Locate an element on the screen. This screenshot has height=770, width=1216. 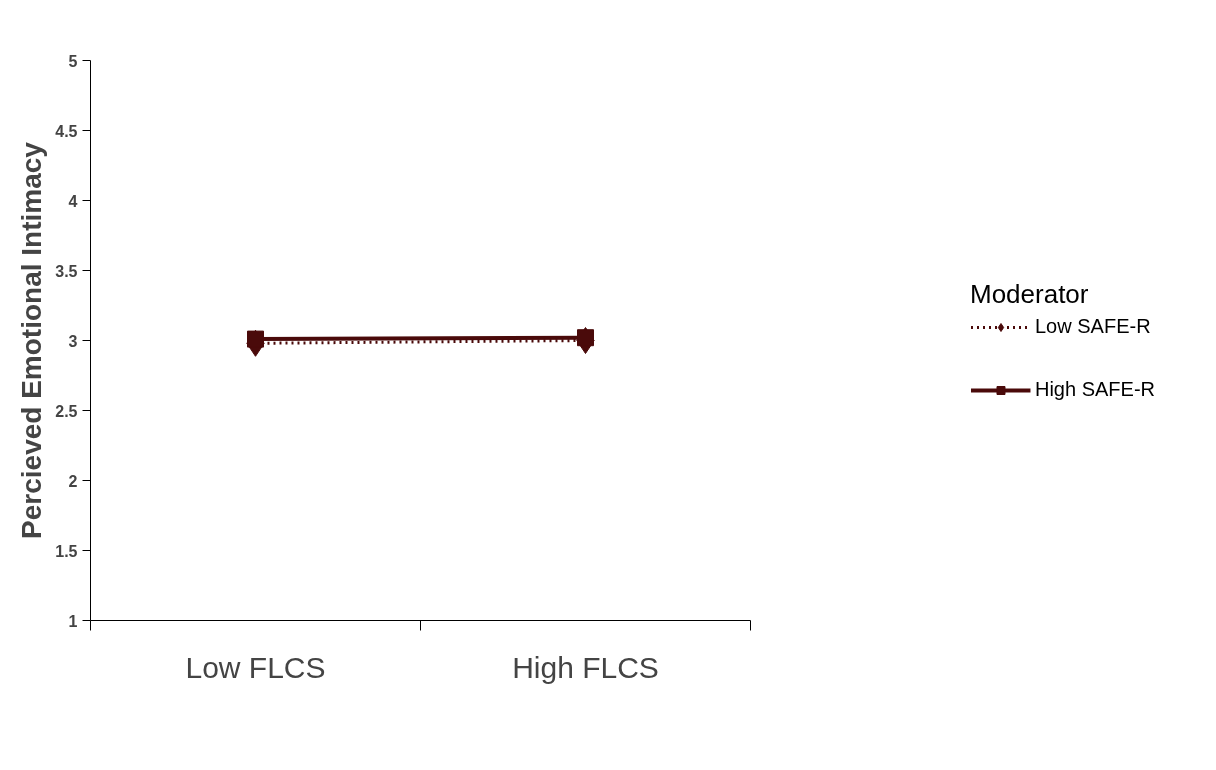
x-tick-label: High FLCS is located at coordinates (585, 667).